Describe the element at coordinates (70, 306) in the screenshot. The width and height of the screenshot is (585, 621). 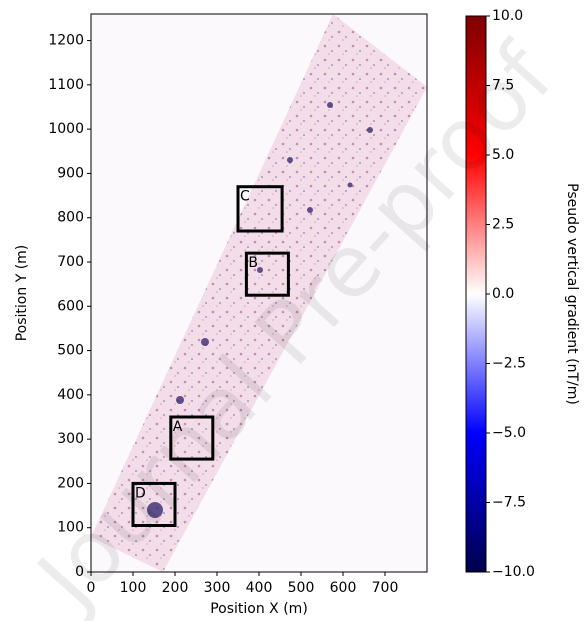
I see `y-tick-label: 600` at that location.